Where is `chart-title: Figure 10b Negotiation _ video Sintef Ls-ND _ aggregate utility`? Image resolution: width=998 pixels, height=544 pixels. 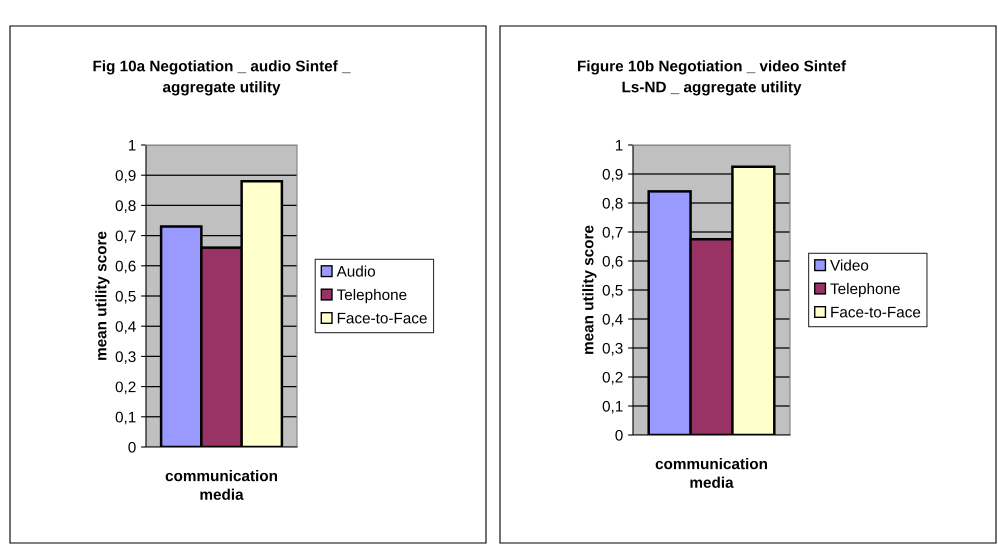
chart-title: Figure 10b Negotiation _ video Sintef Ls-ND _ aggregate utility is located at coordinates (712, 78).